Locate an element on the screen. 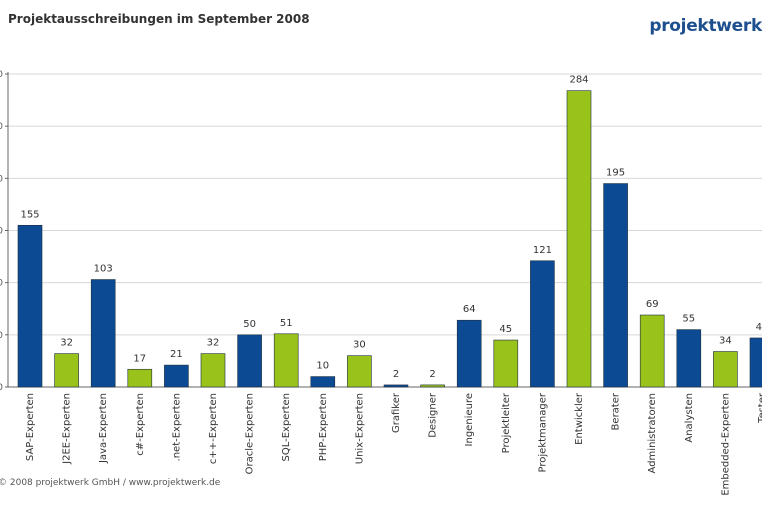 This screenshot has height=508, width=762. bar-value-label: 21 is located at coordinates (176, 354).